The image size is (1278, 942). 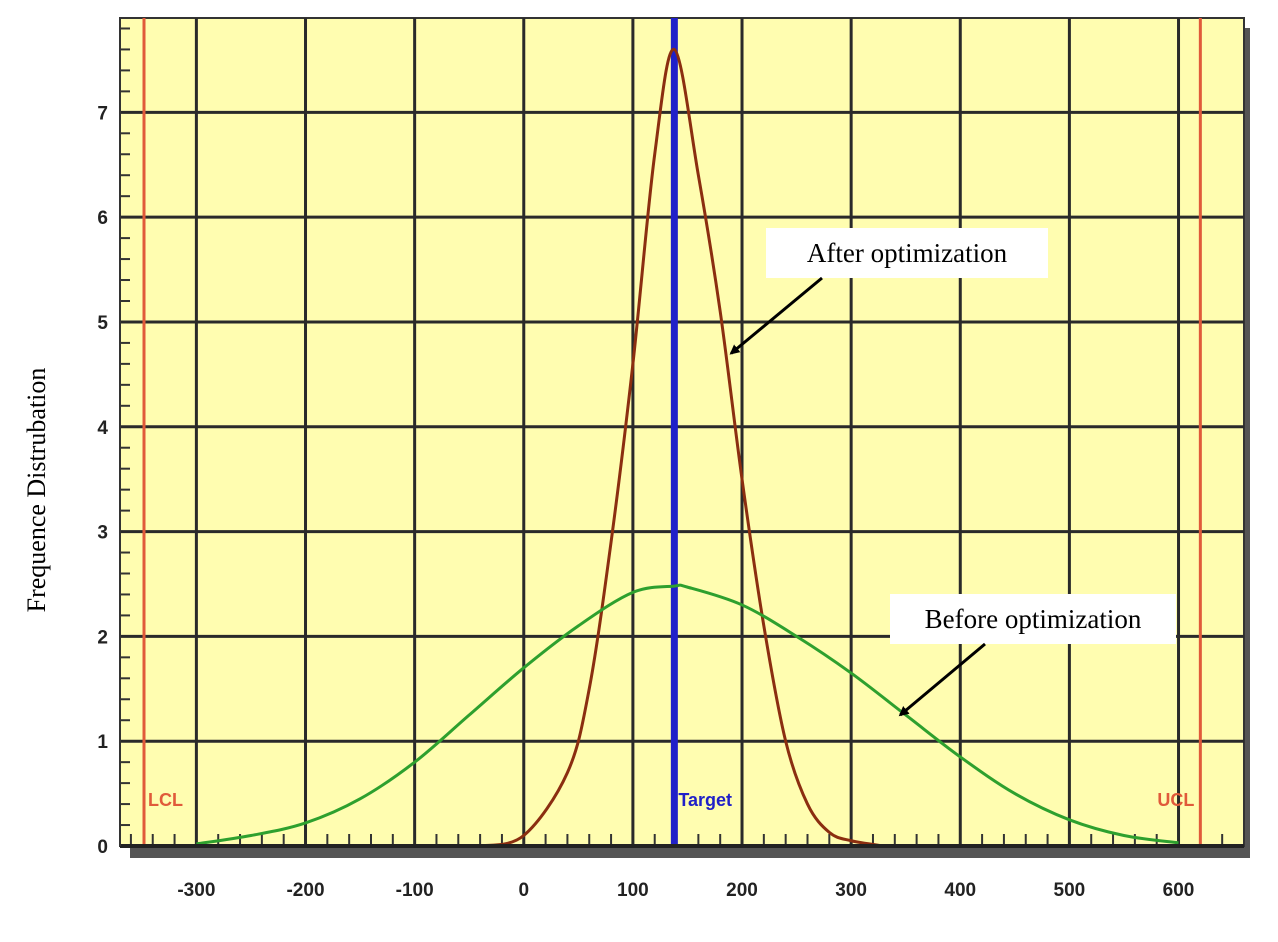 I want to click on reference-label-target: Target, so click(x=705, y=800).